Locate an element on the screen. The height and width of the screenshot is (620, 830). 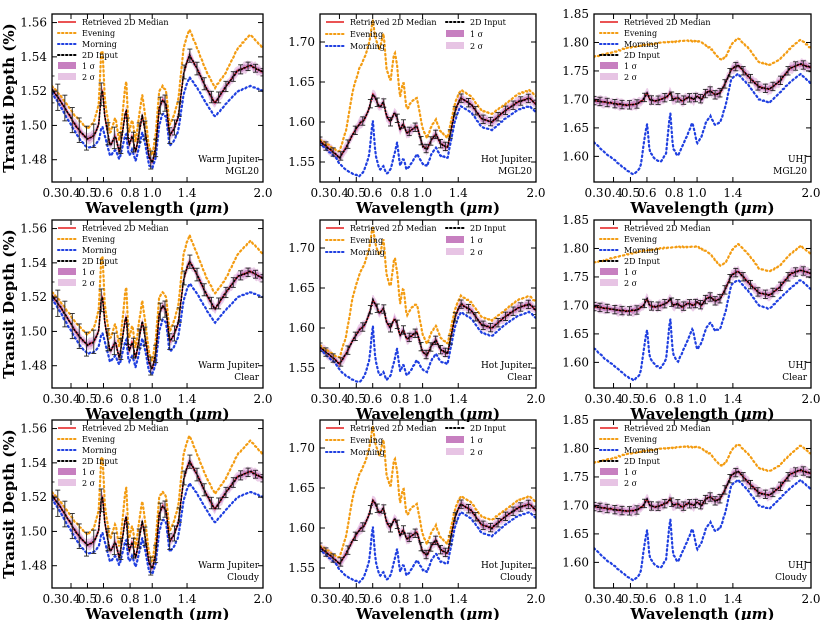
y-tick-label: 1.54 is located at coordinates (33, 463).